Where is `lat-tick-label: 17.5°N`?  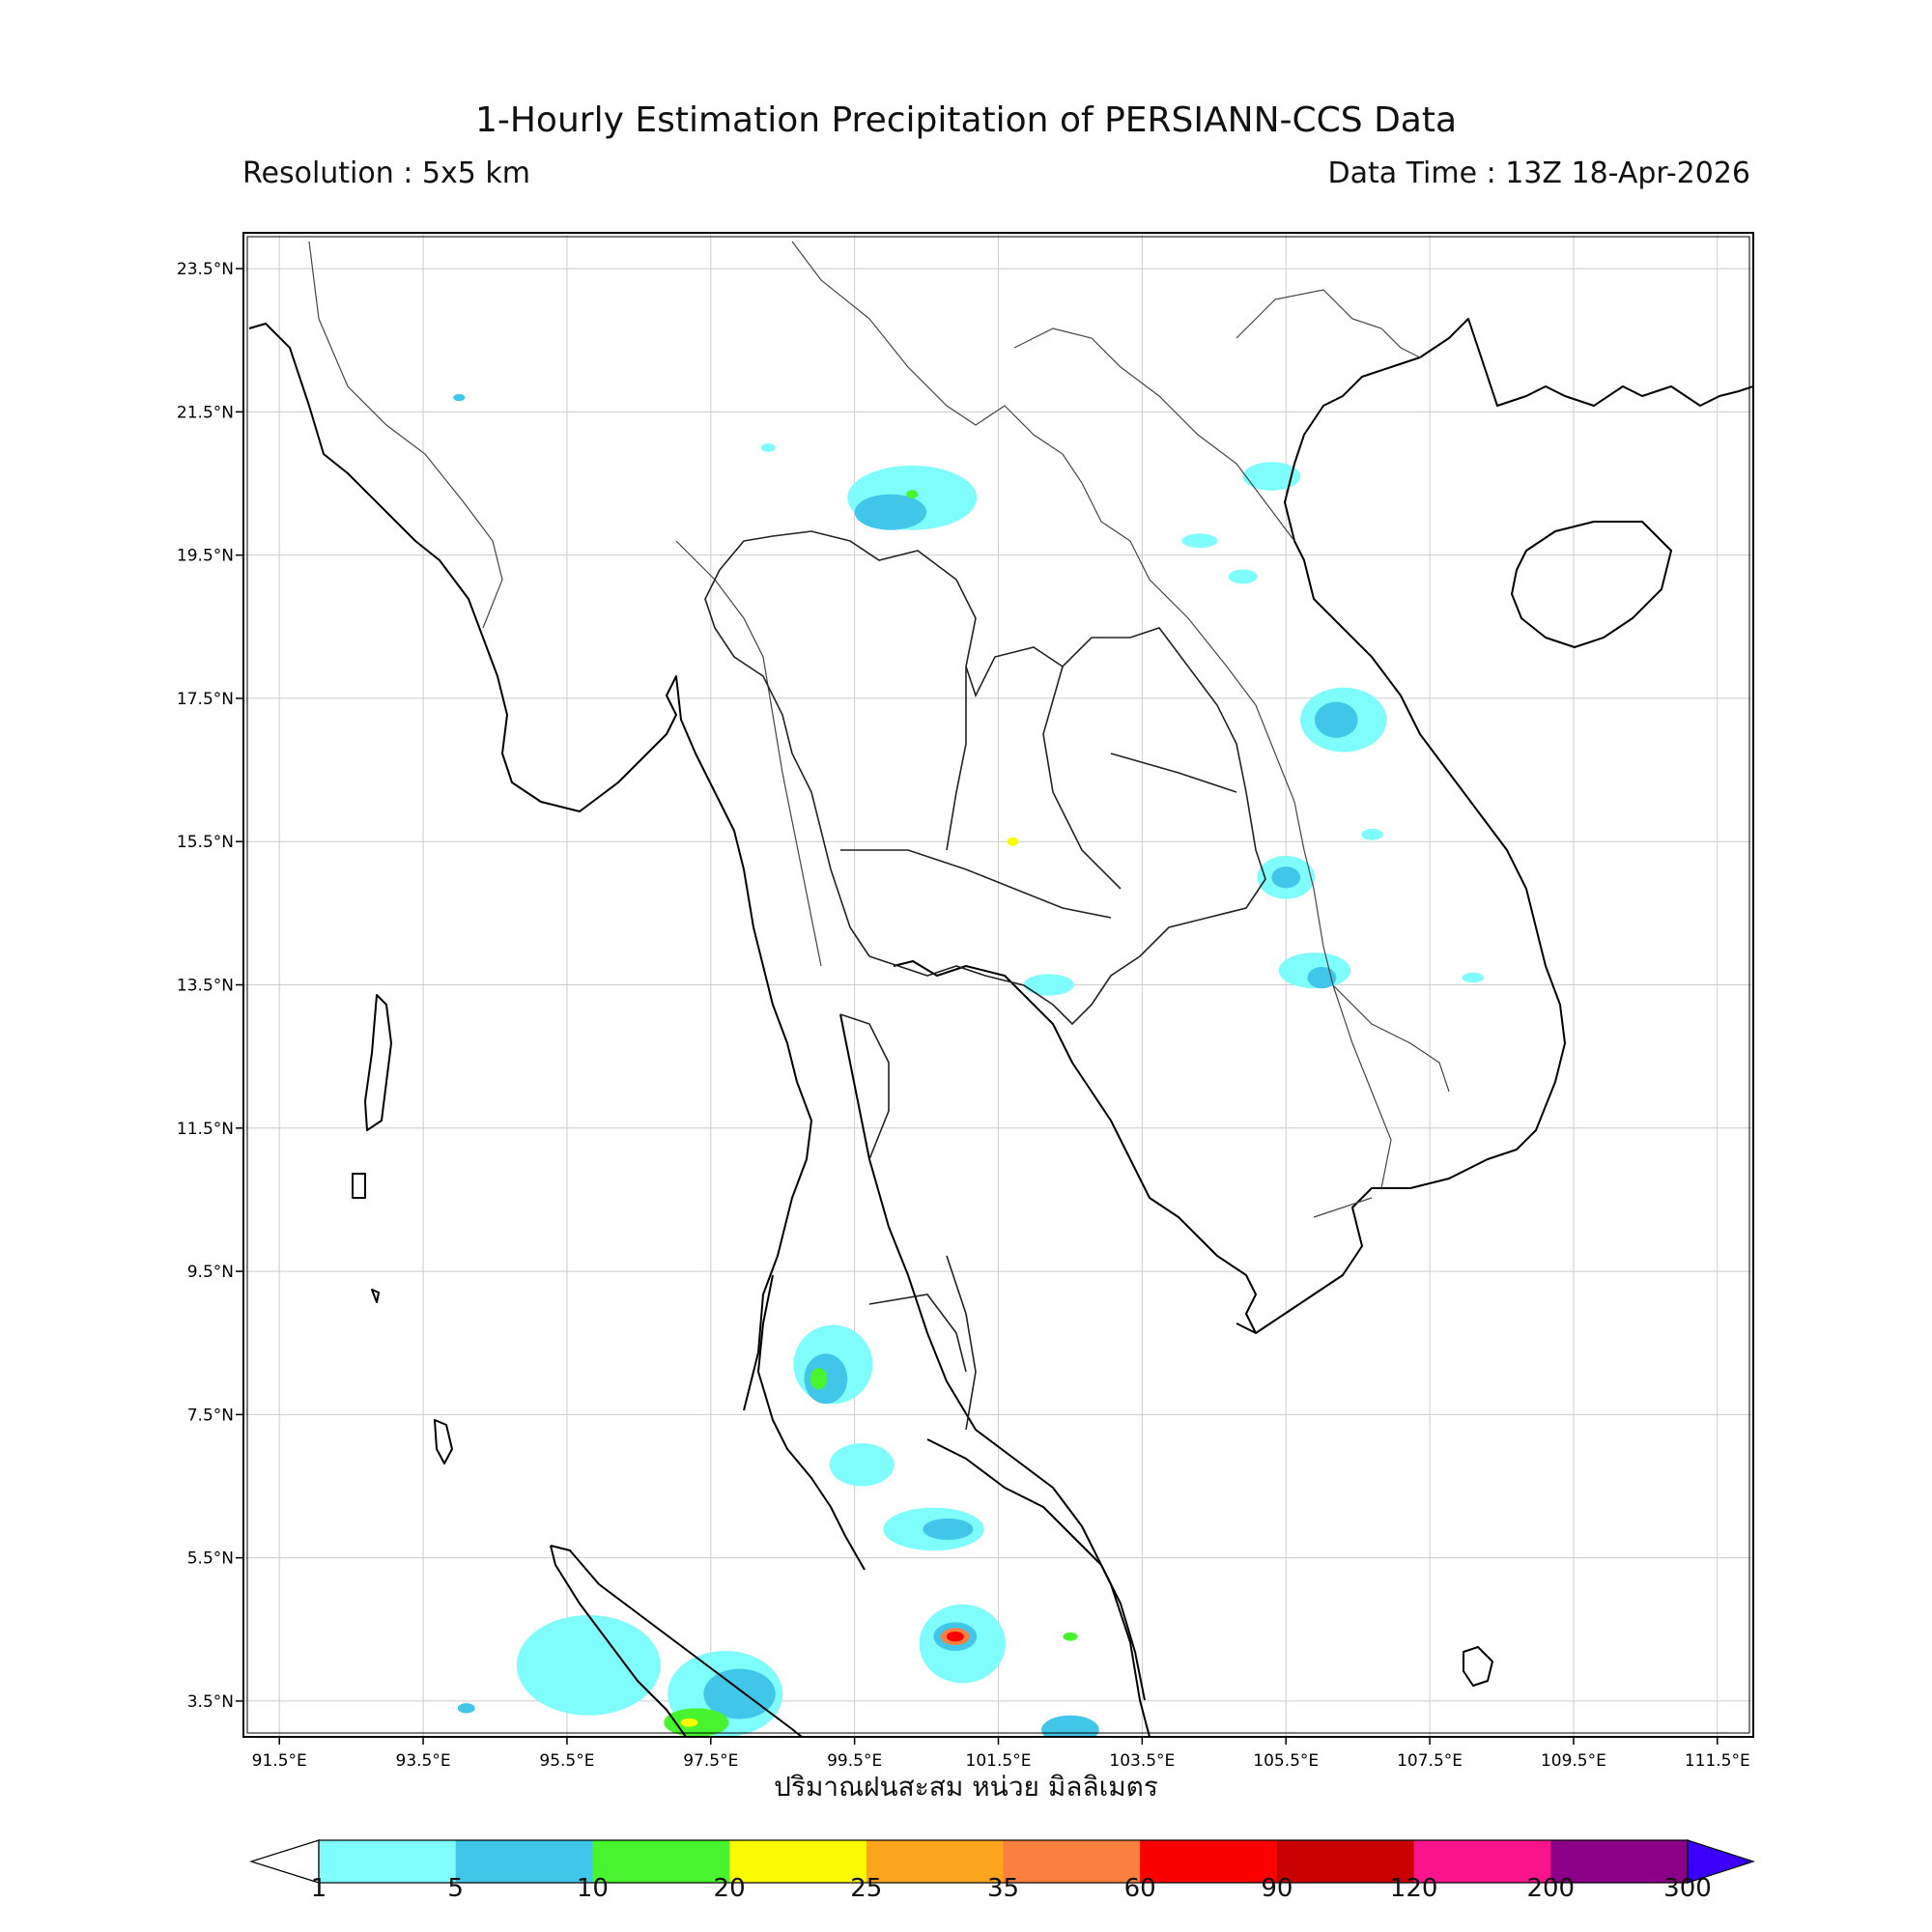
lat-tick-label: 17.5°N is located at coordinates (205, 699).